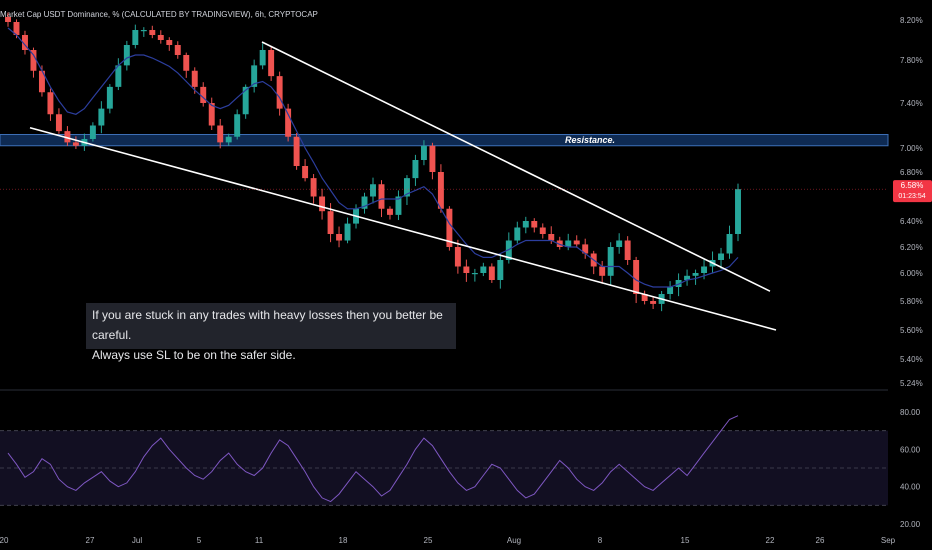 This screenshot has width=932, height=550. What do you see at coordinates (444, 140) in the screenshot?
I see `resistance-zone` at bounding box center [444, 140].